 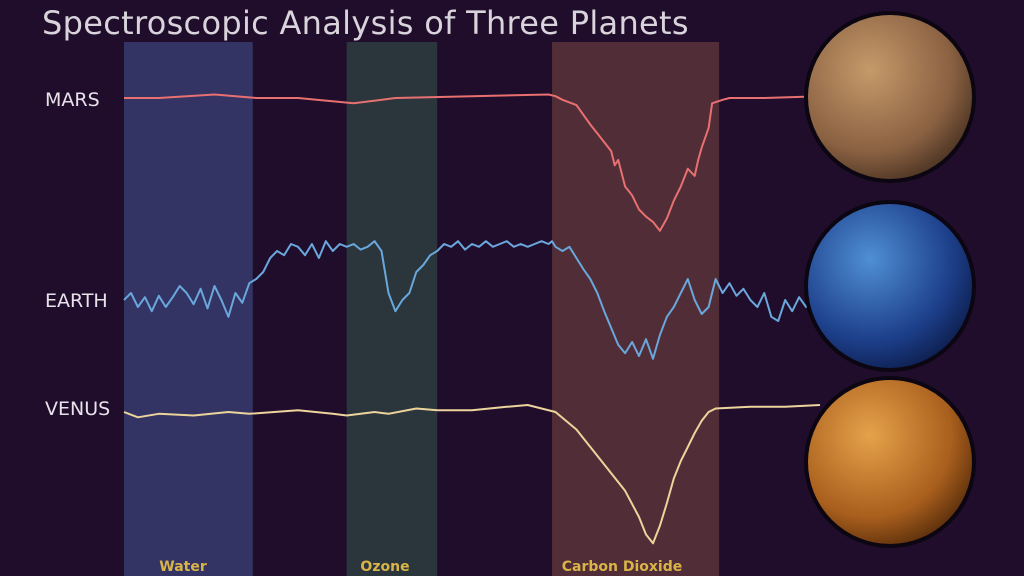 I want to click on mars-image, so click(x=890, y=97).